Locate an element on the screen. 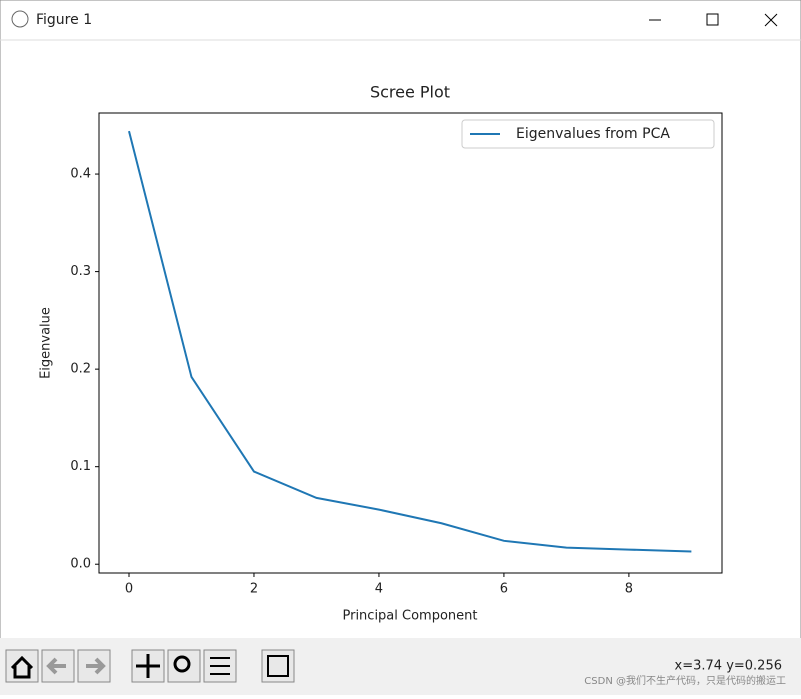 The height and width of the screenshot is (699, 801). zoom-button is located at coordinates (184, 666).